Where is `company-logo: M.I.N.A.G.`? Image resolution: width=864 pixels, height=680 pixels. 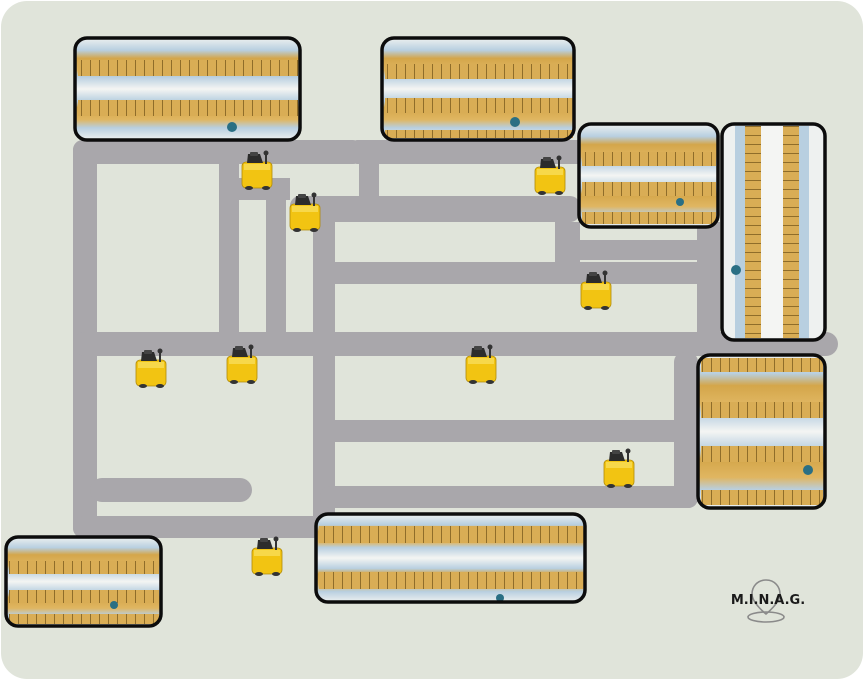
company-logo: M.I.N.A.G. is located at coordinates (768, 601).